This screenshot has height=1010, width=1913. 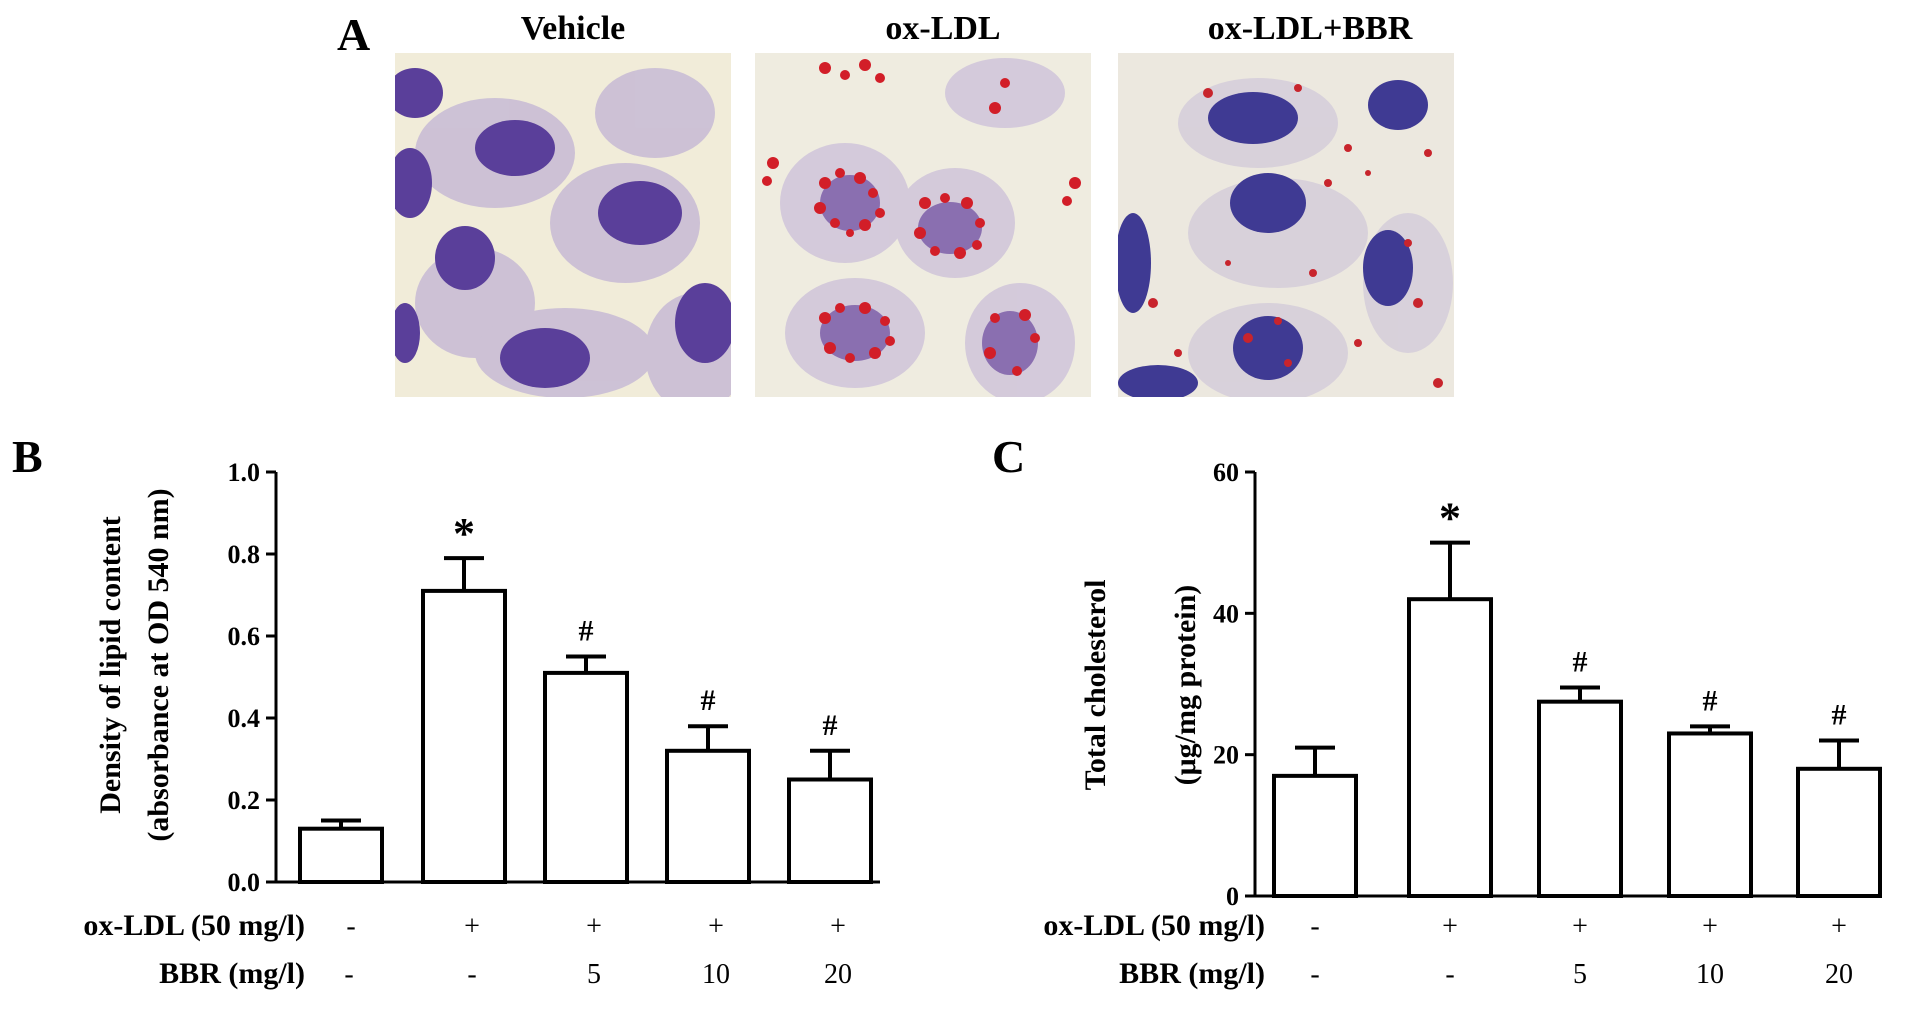 What do you see at coordinates (923, 225) in the screenshot?
I see `micrograph-oxldl` at bounding box center [923, 225].